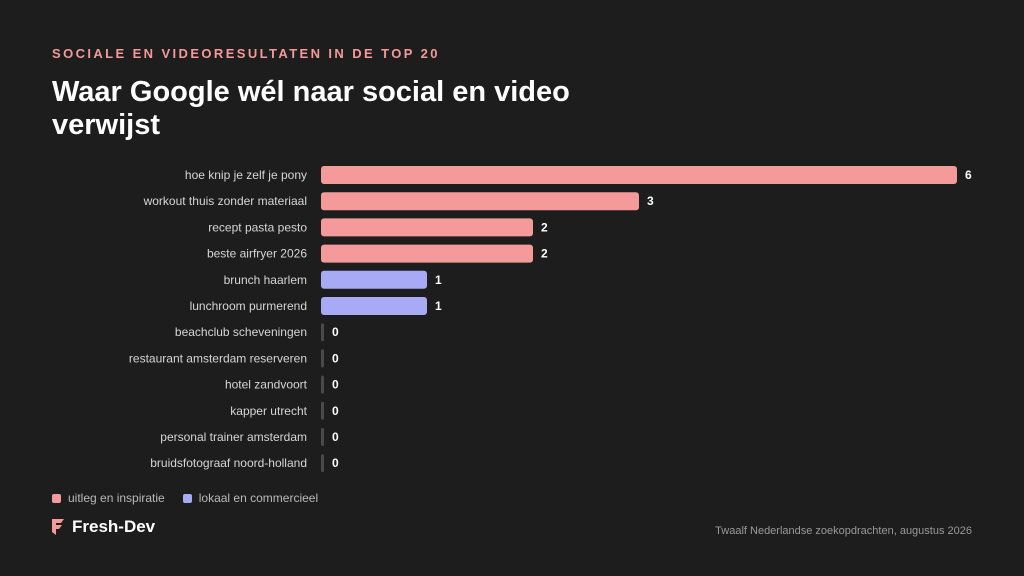  What do you see at coordinates (427, 227) in the screenshot?
I see `bar-recept-pasta-pesto` at bounding box center [427, 227].